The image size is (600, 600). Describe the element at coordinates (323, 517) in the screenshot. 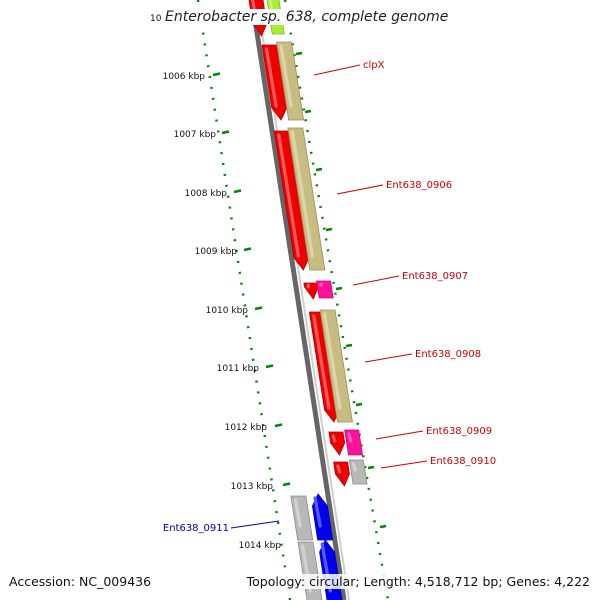

I see `cds-feature-highlighted` at that location.